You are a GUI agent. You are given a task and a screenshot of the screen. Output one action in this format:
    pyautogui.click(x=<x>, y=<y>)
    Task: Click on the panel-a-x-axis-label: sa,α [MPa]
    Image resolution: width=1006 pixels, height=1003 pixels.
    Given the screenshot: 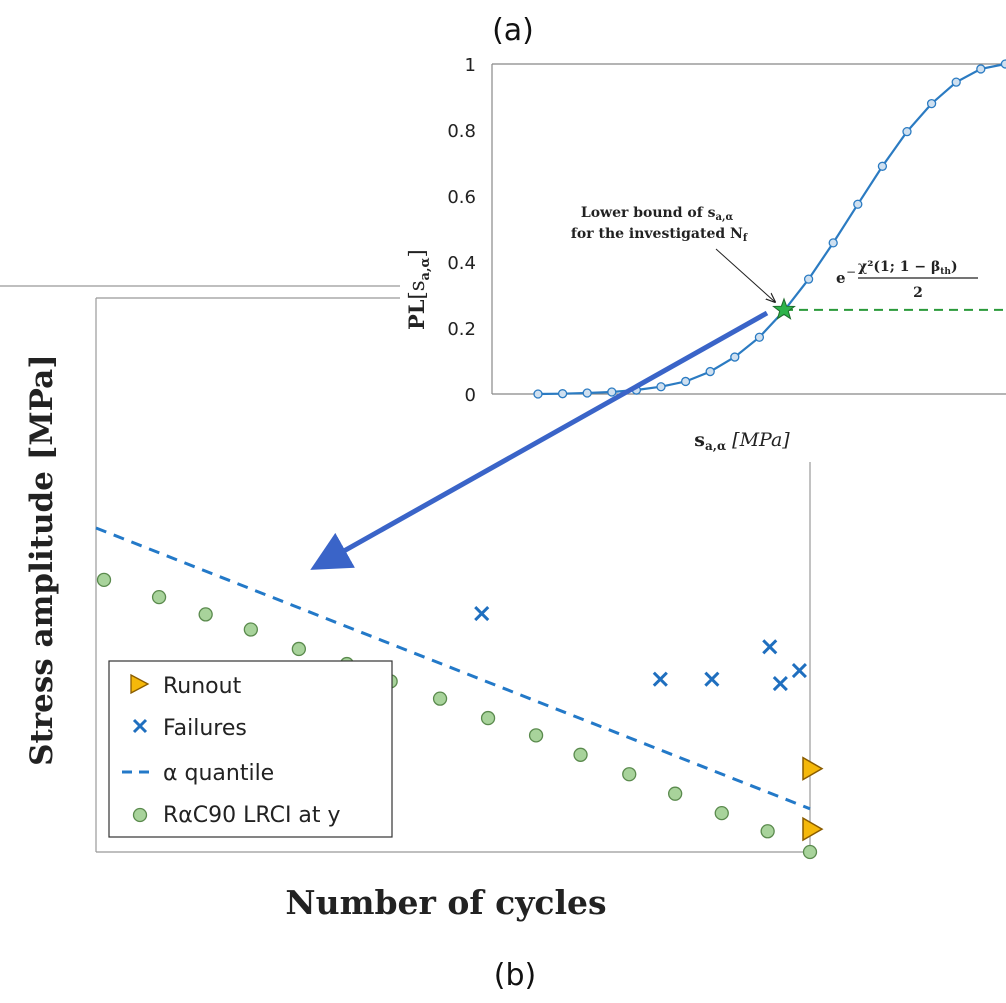 What is the action you would take?
    pyautogui.click(x=742, y=441)
    